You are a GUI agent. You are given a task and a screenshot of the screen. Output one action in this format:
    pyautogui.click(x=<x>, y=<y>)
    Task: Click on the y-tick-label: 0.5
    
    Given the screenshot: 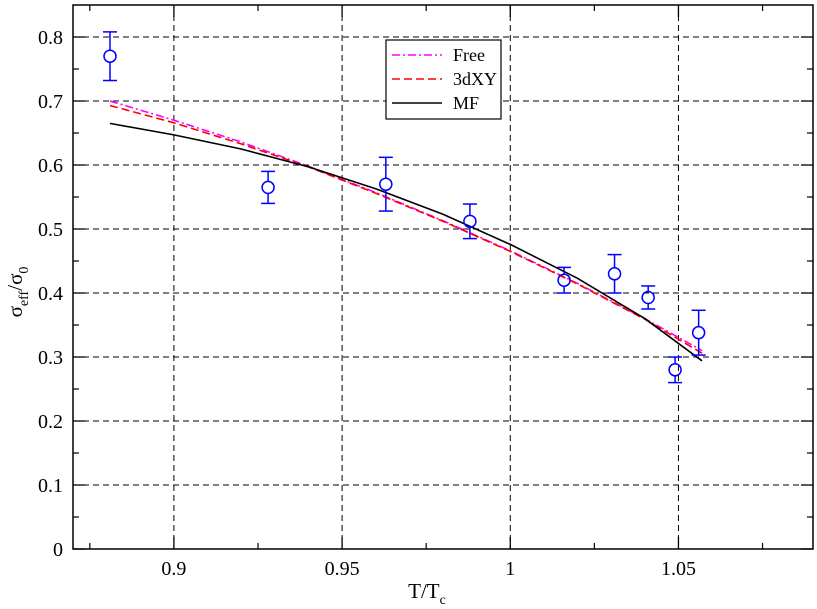 What is the action you would take?
    pyautogui.click(x=50, y=230)
    